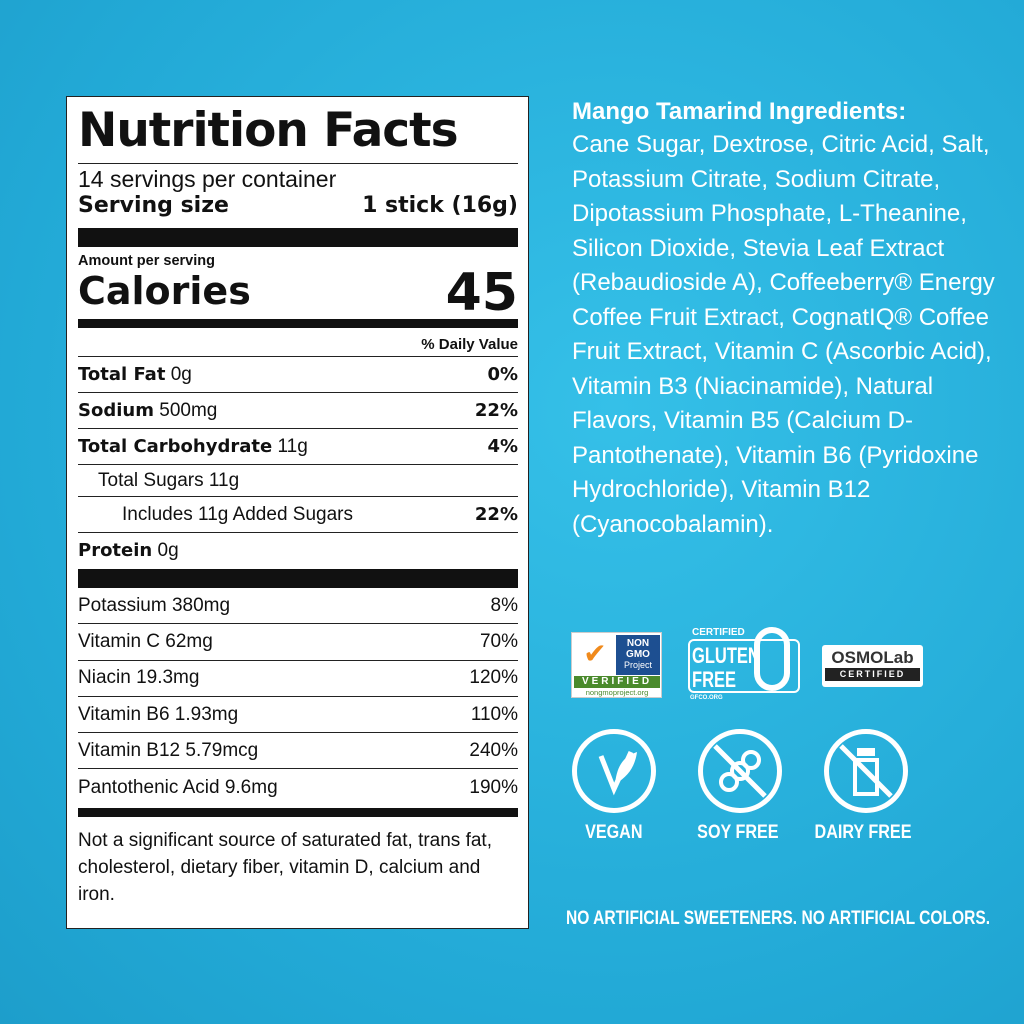 The image size is (1024, 1024). Describe the element at coordinates (298, 787) in the screenshot. I see `vitamin-row: Pantothenic Acid 9.6mg 190%` at that location.